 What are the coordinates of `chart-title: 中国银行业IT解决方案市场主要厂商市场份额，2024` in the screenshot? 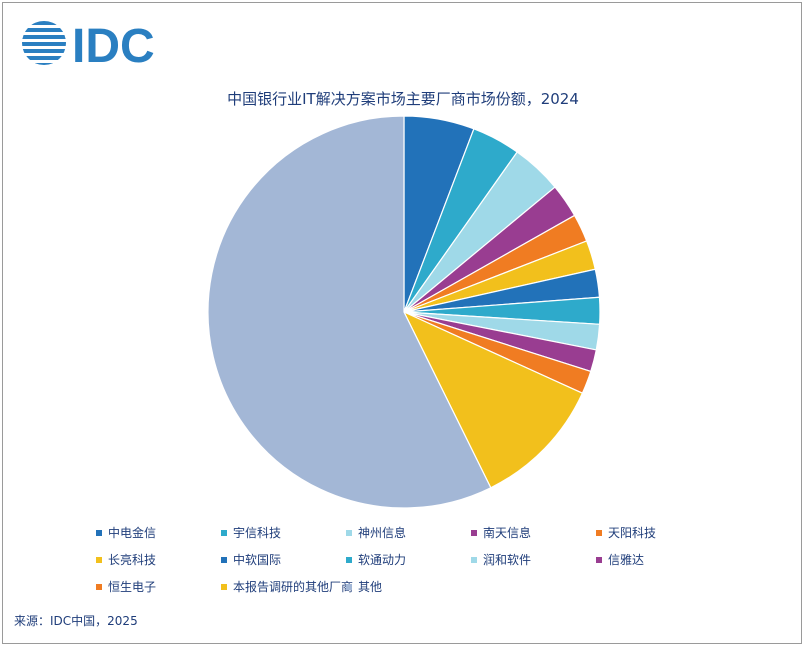 It's located at (403, 99).